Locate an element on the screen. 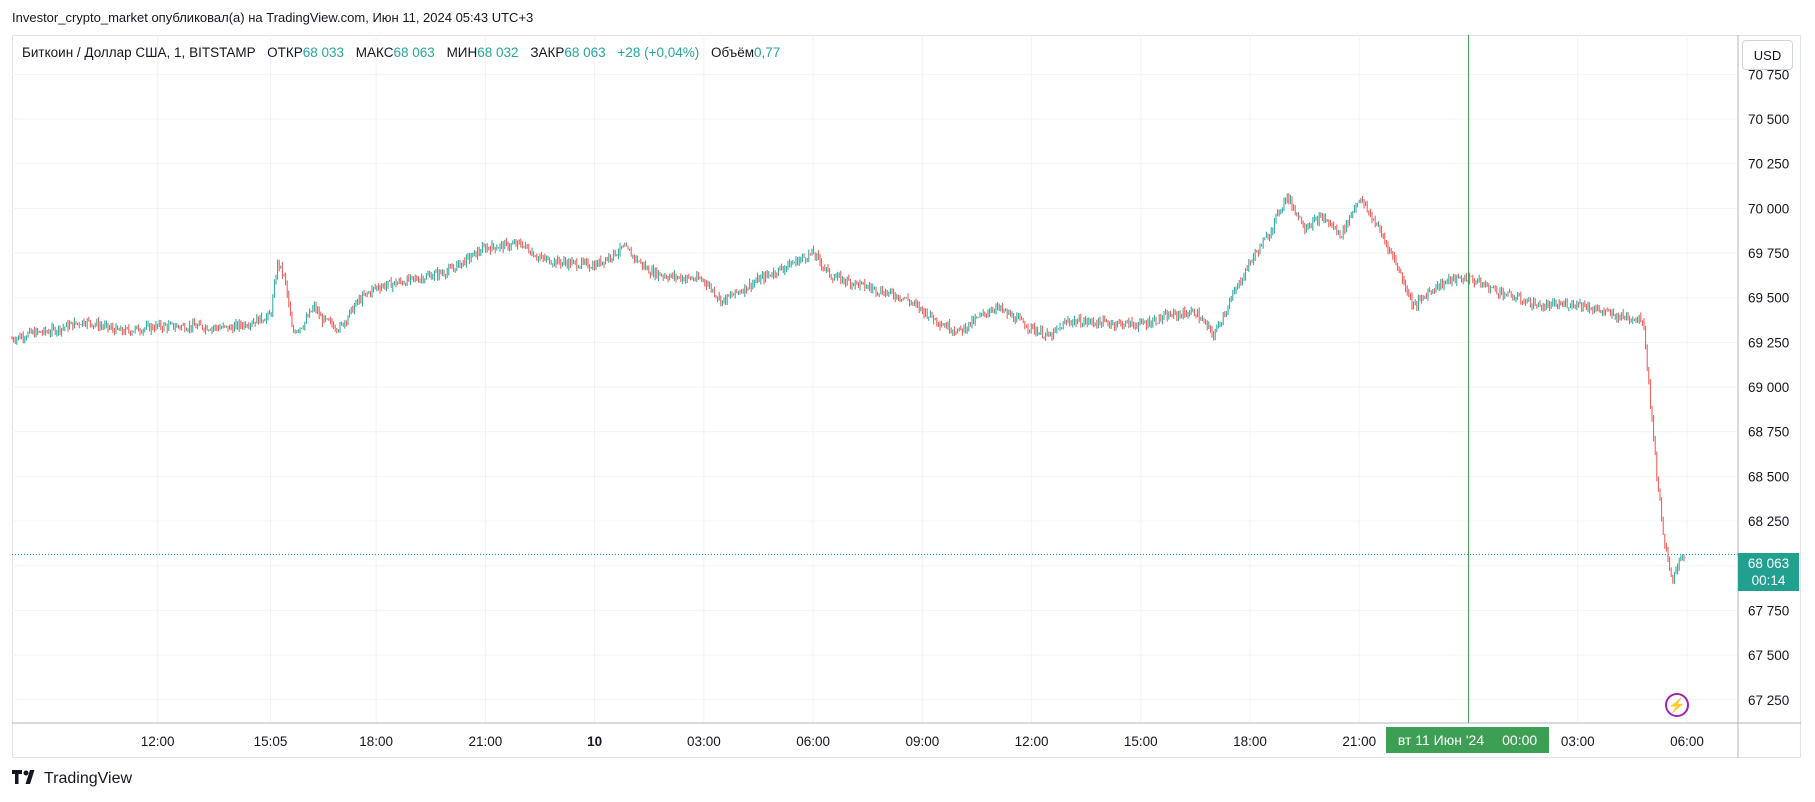  x-tick-label: 15:05 is located at coordinates (271, 741).